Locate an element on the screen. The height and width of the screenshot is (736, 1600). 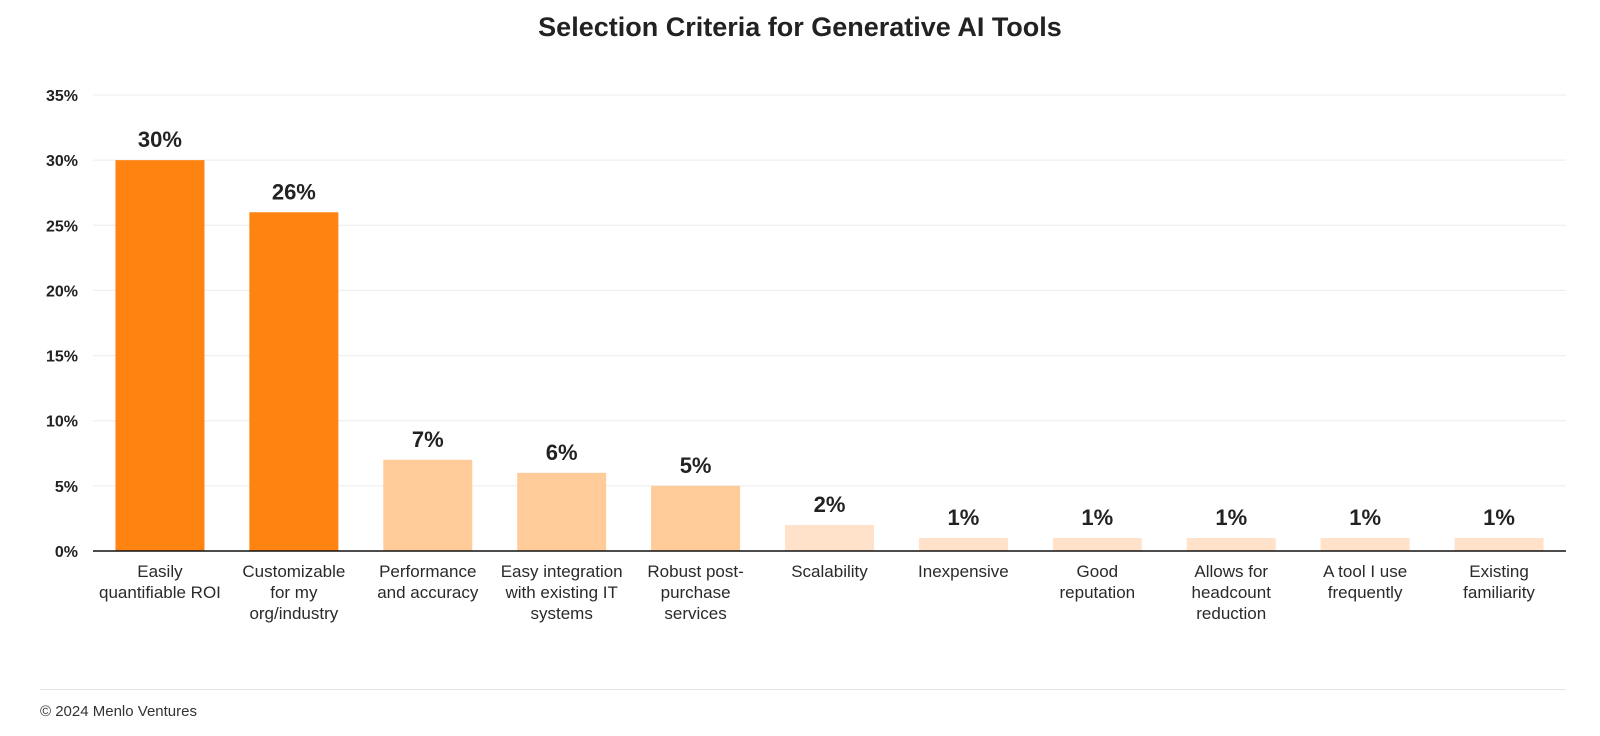
x-tick-label: Easily quantifiable ROI is located at coordinates (160, 582).